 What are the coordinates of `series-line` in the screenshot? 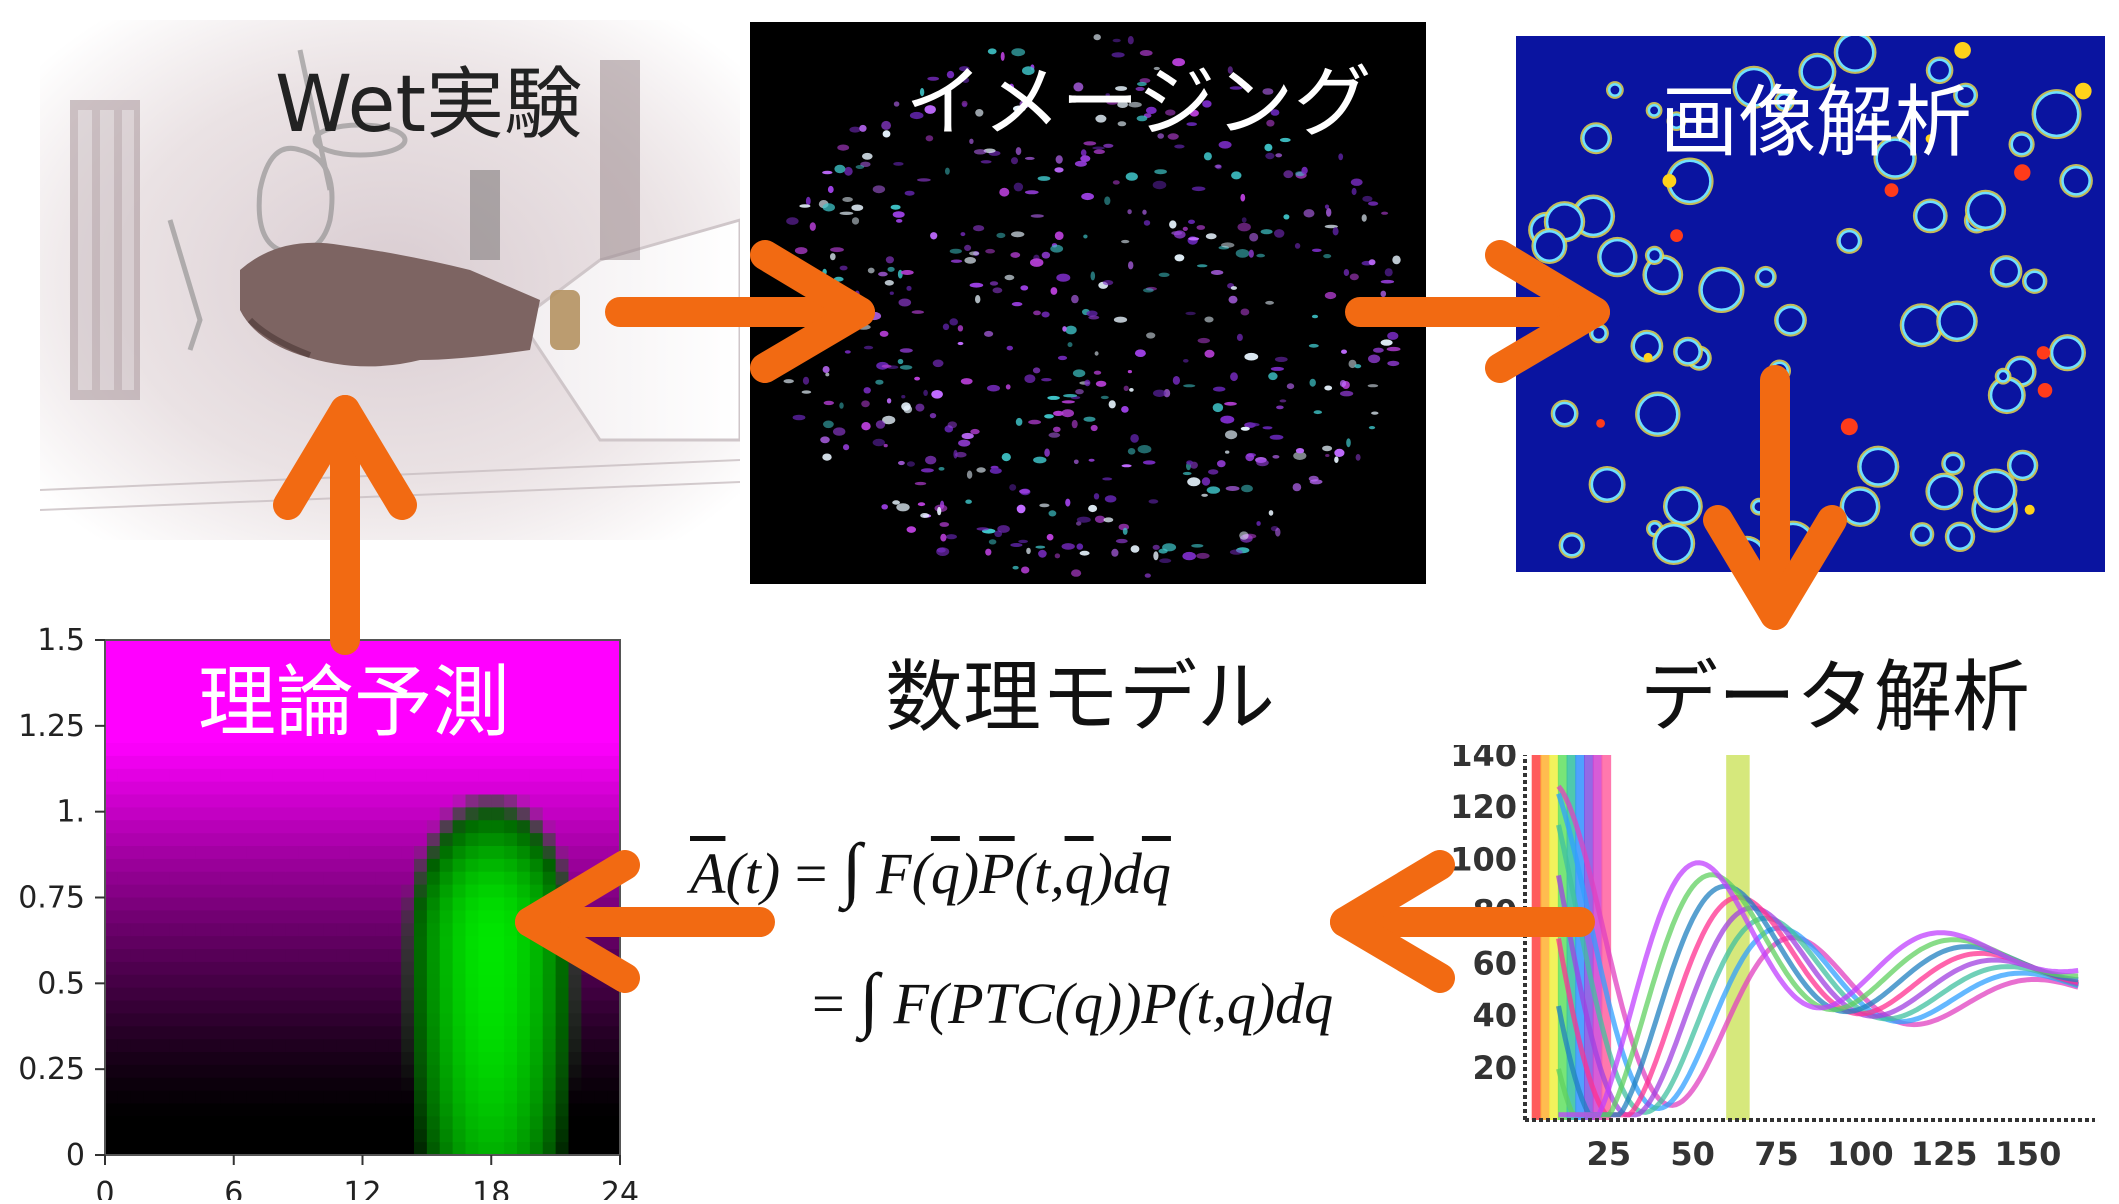 It's located at (1817, 1006).